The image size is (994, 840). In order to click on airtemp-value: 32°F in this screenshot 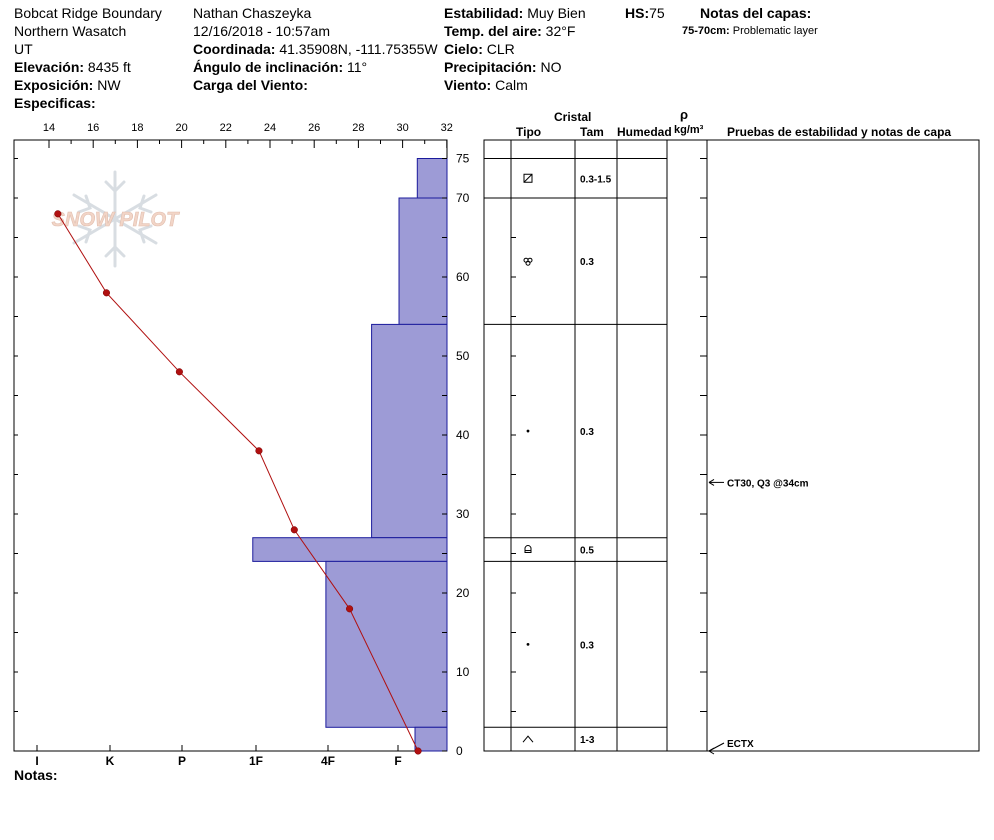, I will do `click(560, 31)`.